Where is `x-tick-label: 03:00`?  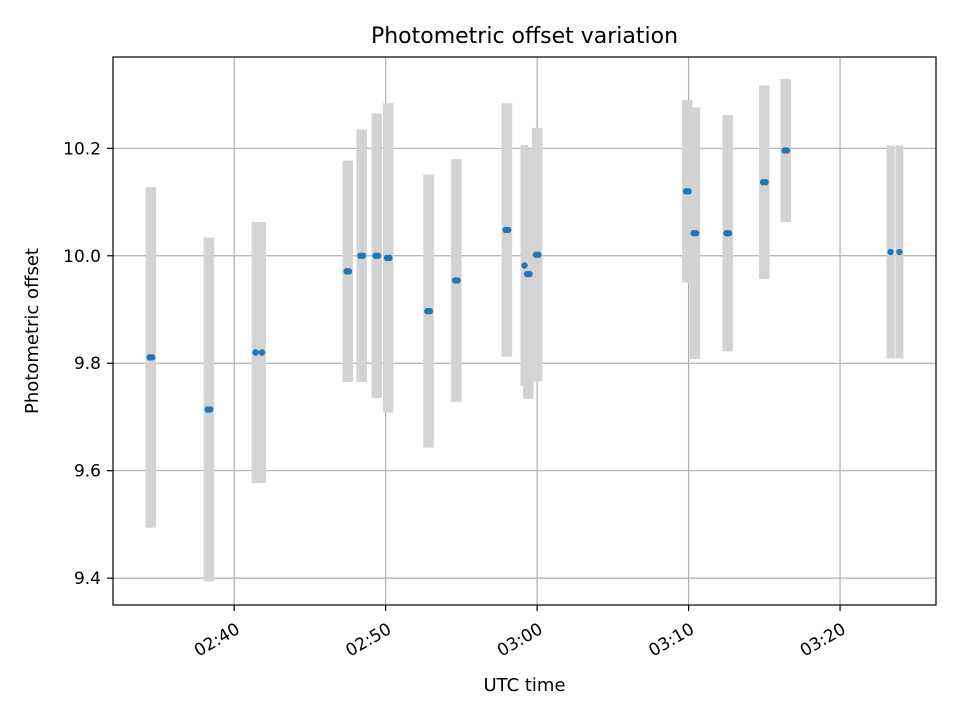
x-tick-label: 03:00 is located at coordinates (520, 640).